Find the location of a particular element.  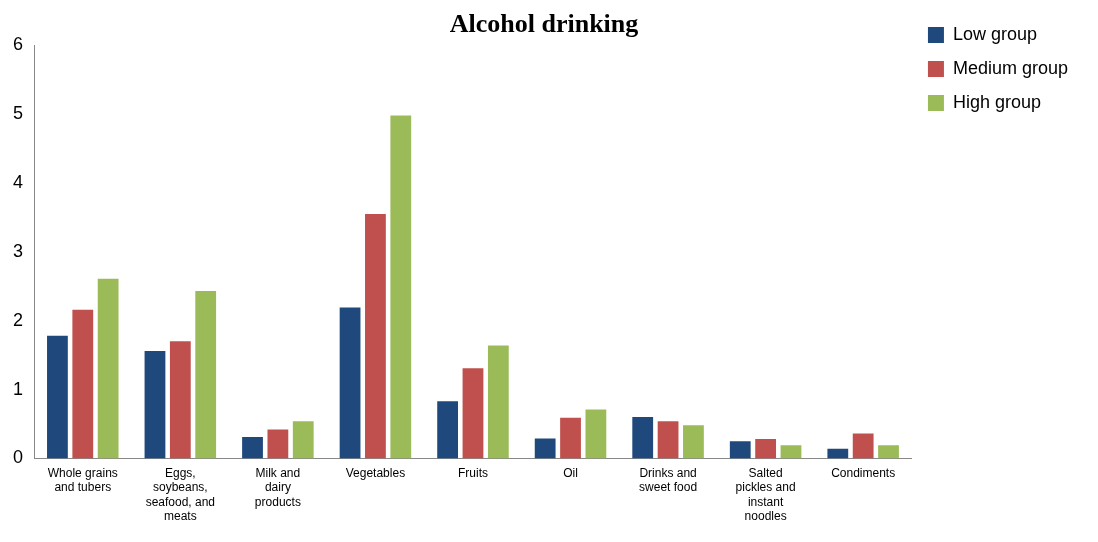

legend-label: Low group is located at coordinates (994, 33).